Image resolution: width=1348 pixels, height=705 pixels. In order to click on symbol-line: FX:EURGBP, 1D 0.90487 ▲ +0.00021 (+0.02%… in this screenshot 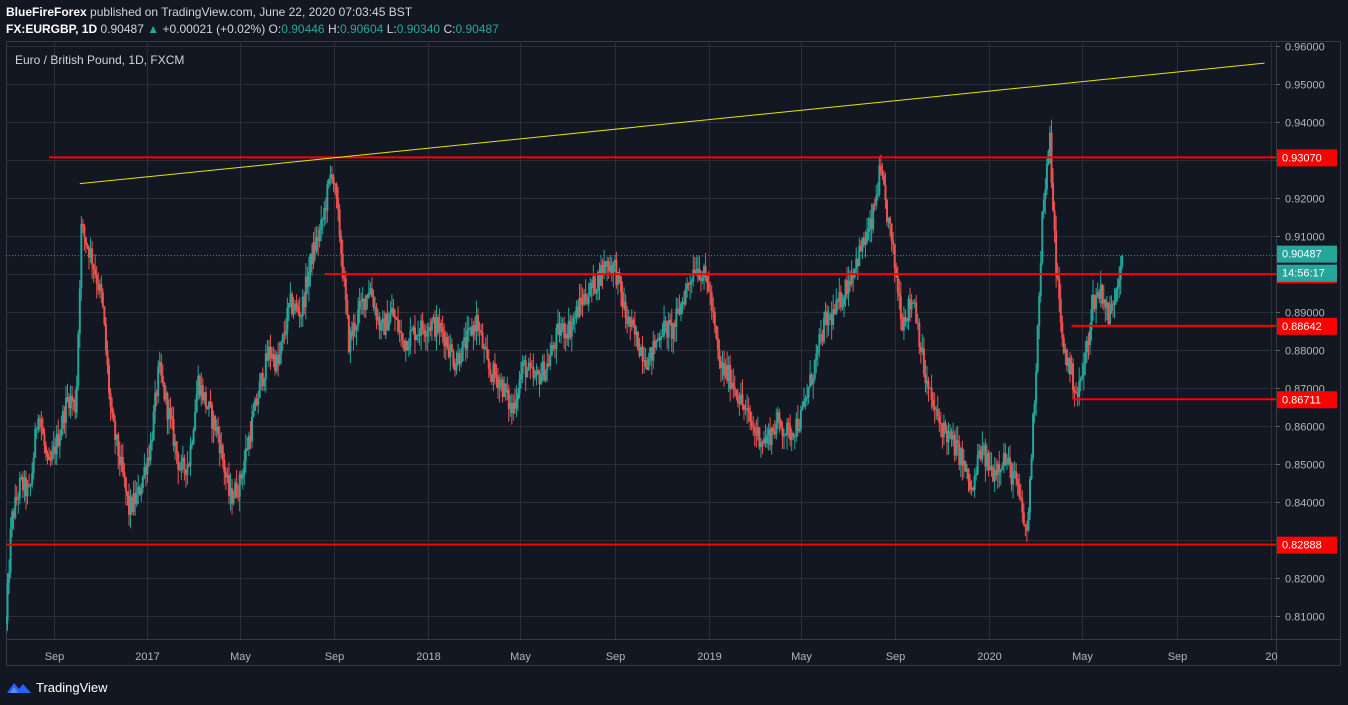, I will do `click(252, 29)`.